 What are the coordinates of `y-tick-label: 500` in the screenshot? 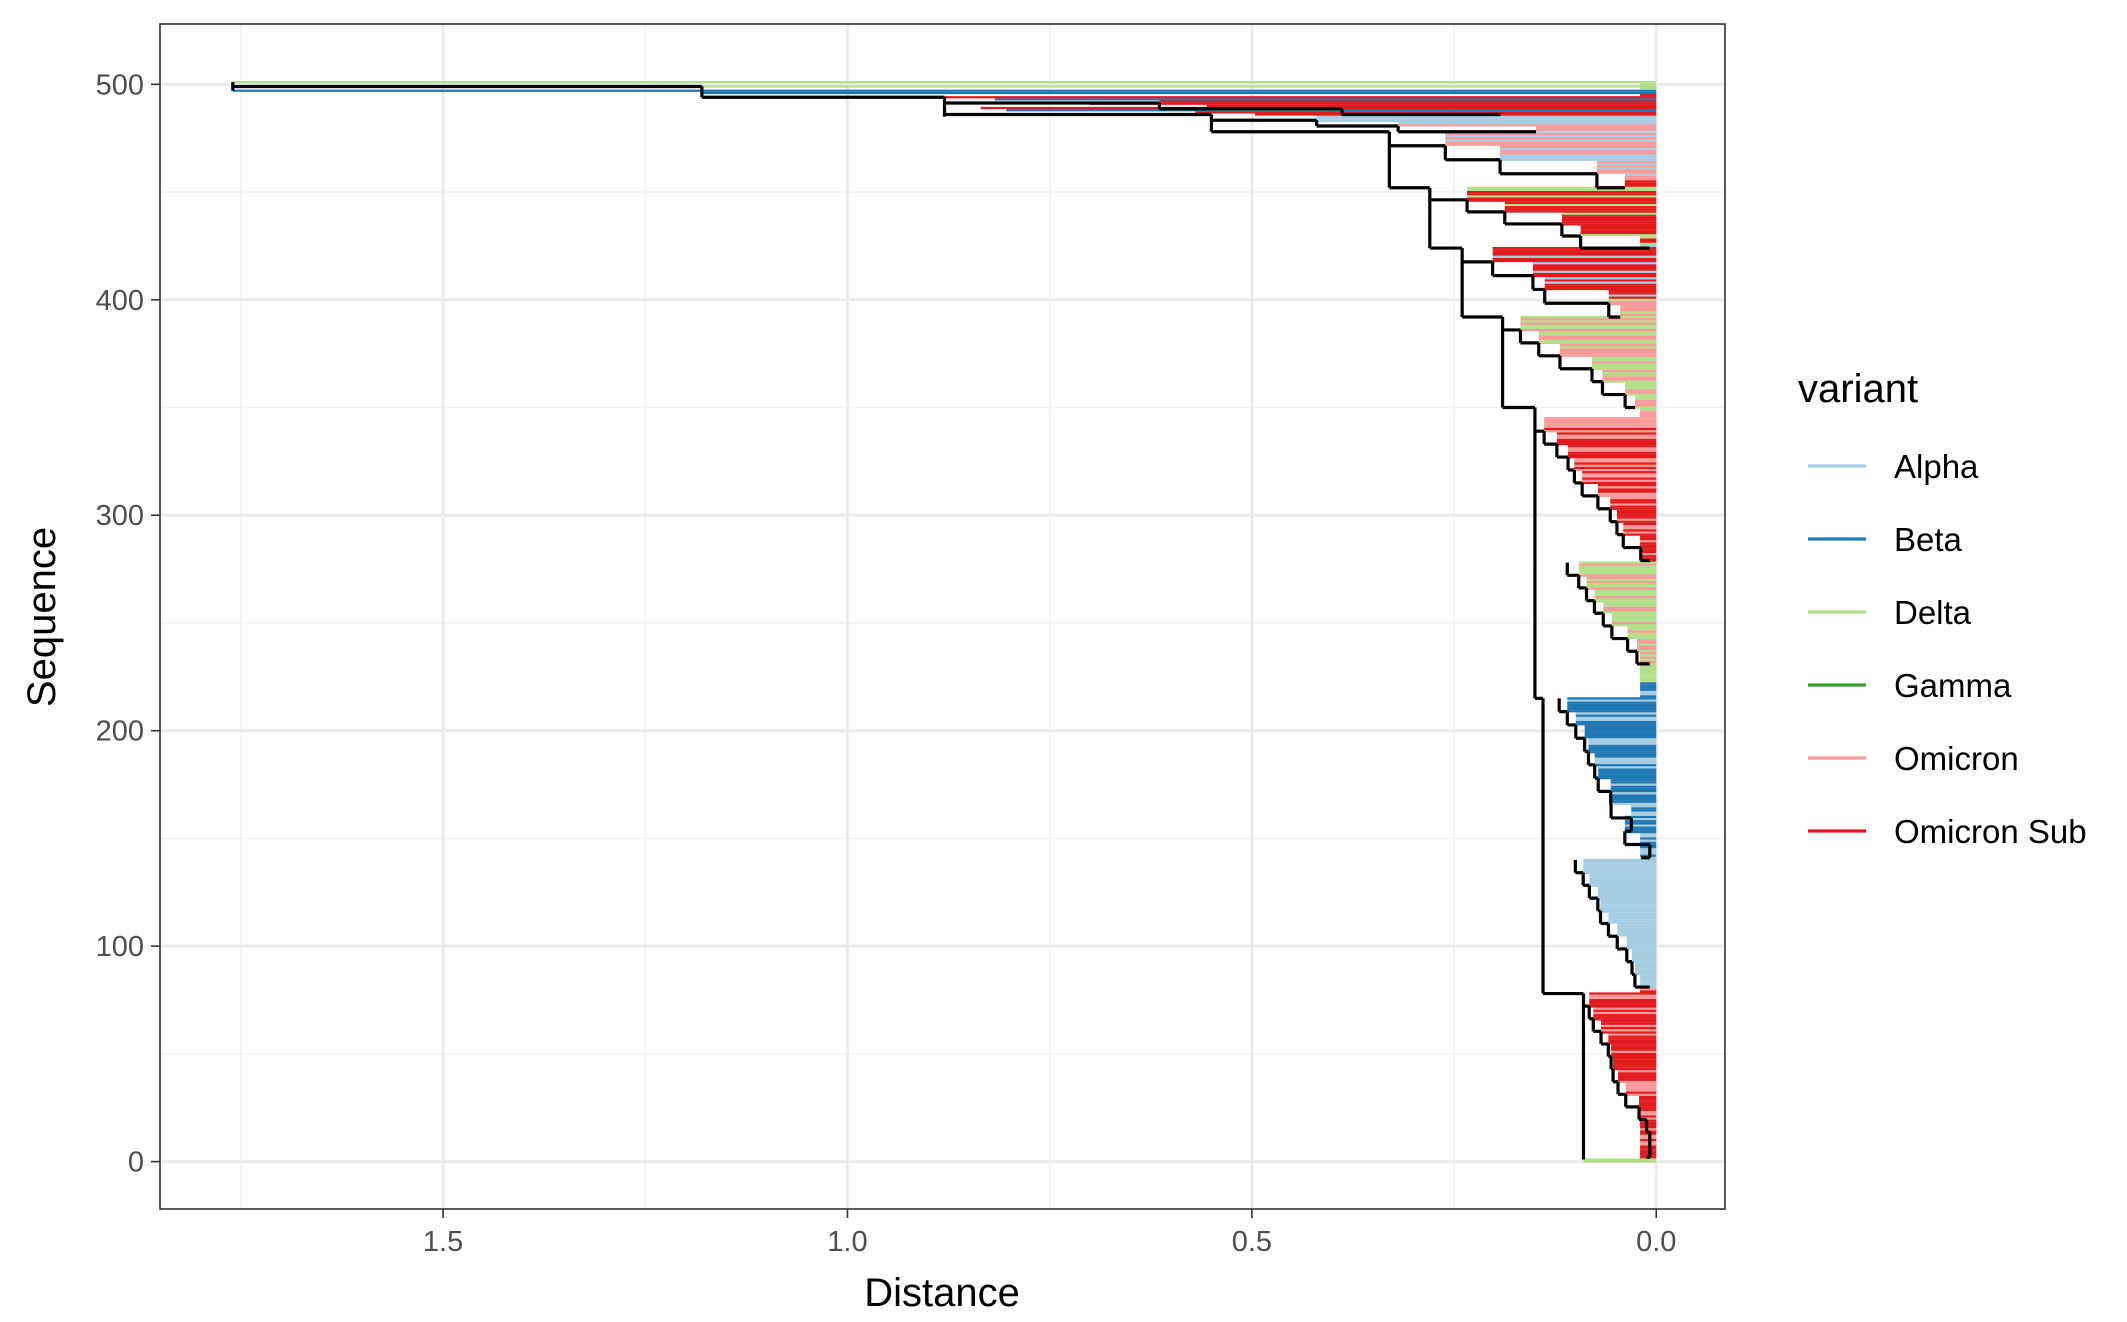 It's located at (120, 85).